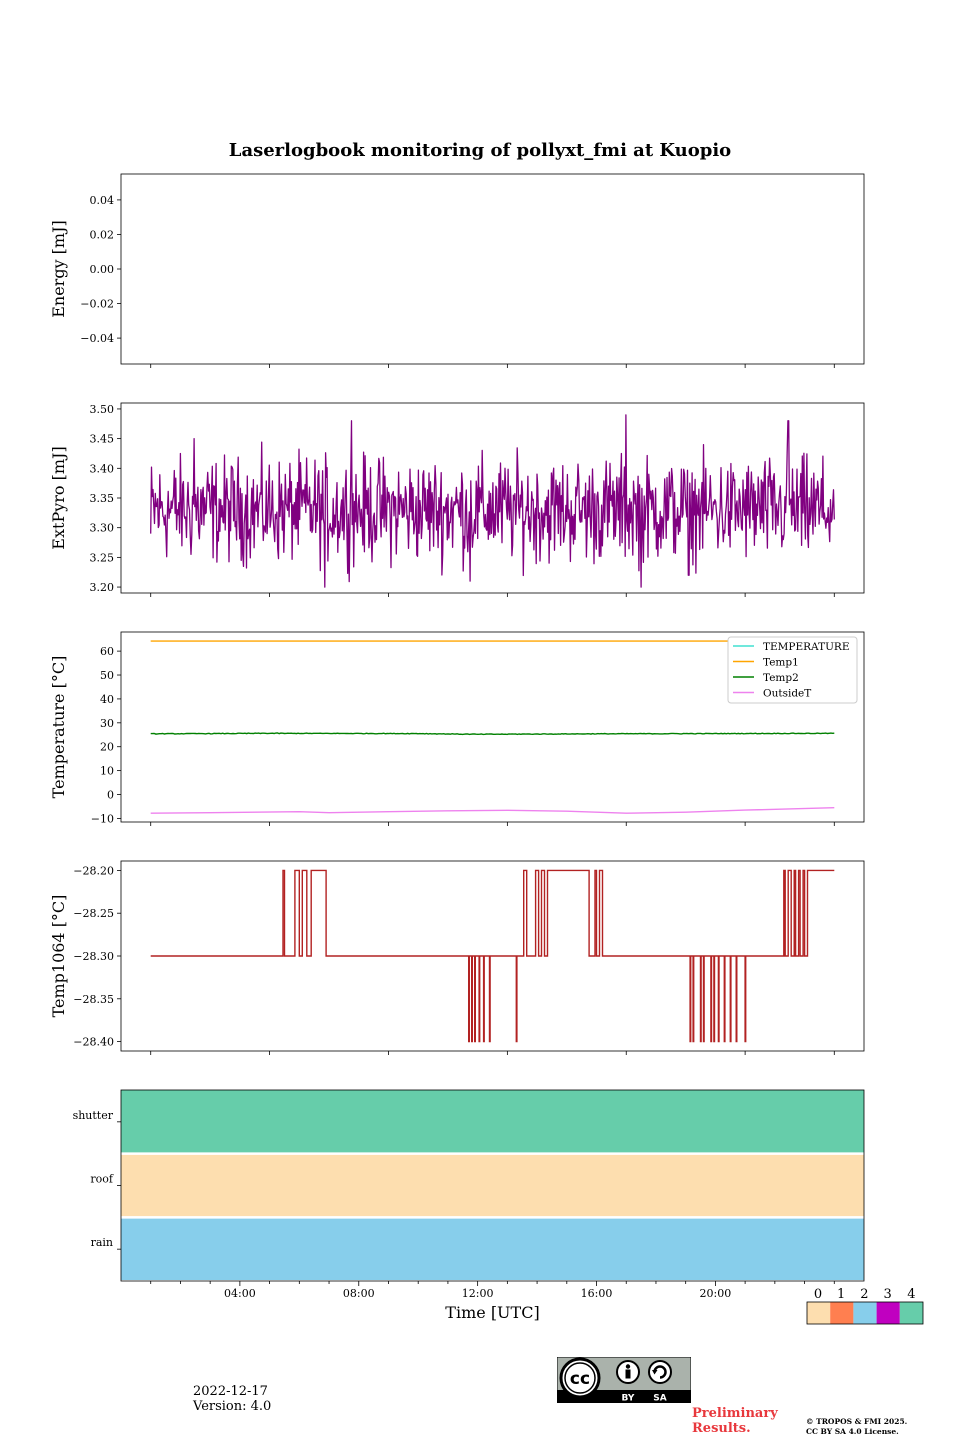  What do you see at coordinates (102, 1242) in the screenshot?
I see `status-row-label: rain` at bounding box center [102, 1242].